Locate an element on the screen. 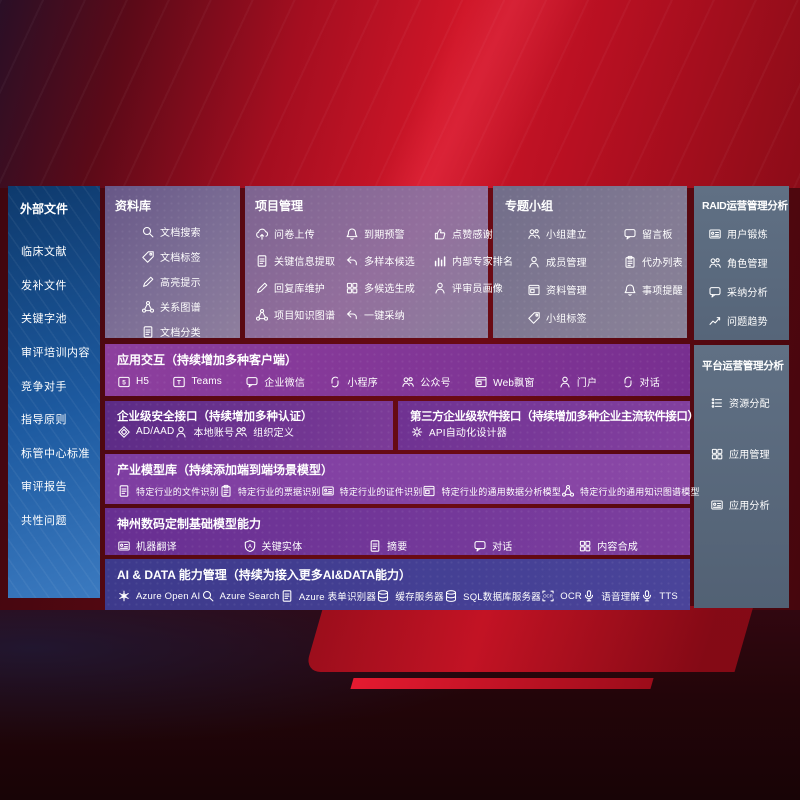 This screenshot has height=800, width=800. models-title: 产业模型库（持续添加端到端场景模型） is located at coordinates (225, 470).